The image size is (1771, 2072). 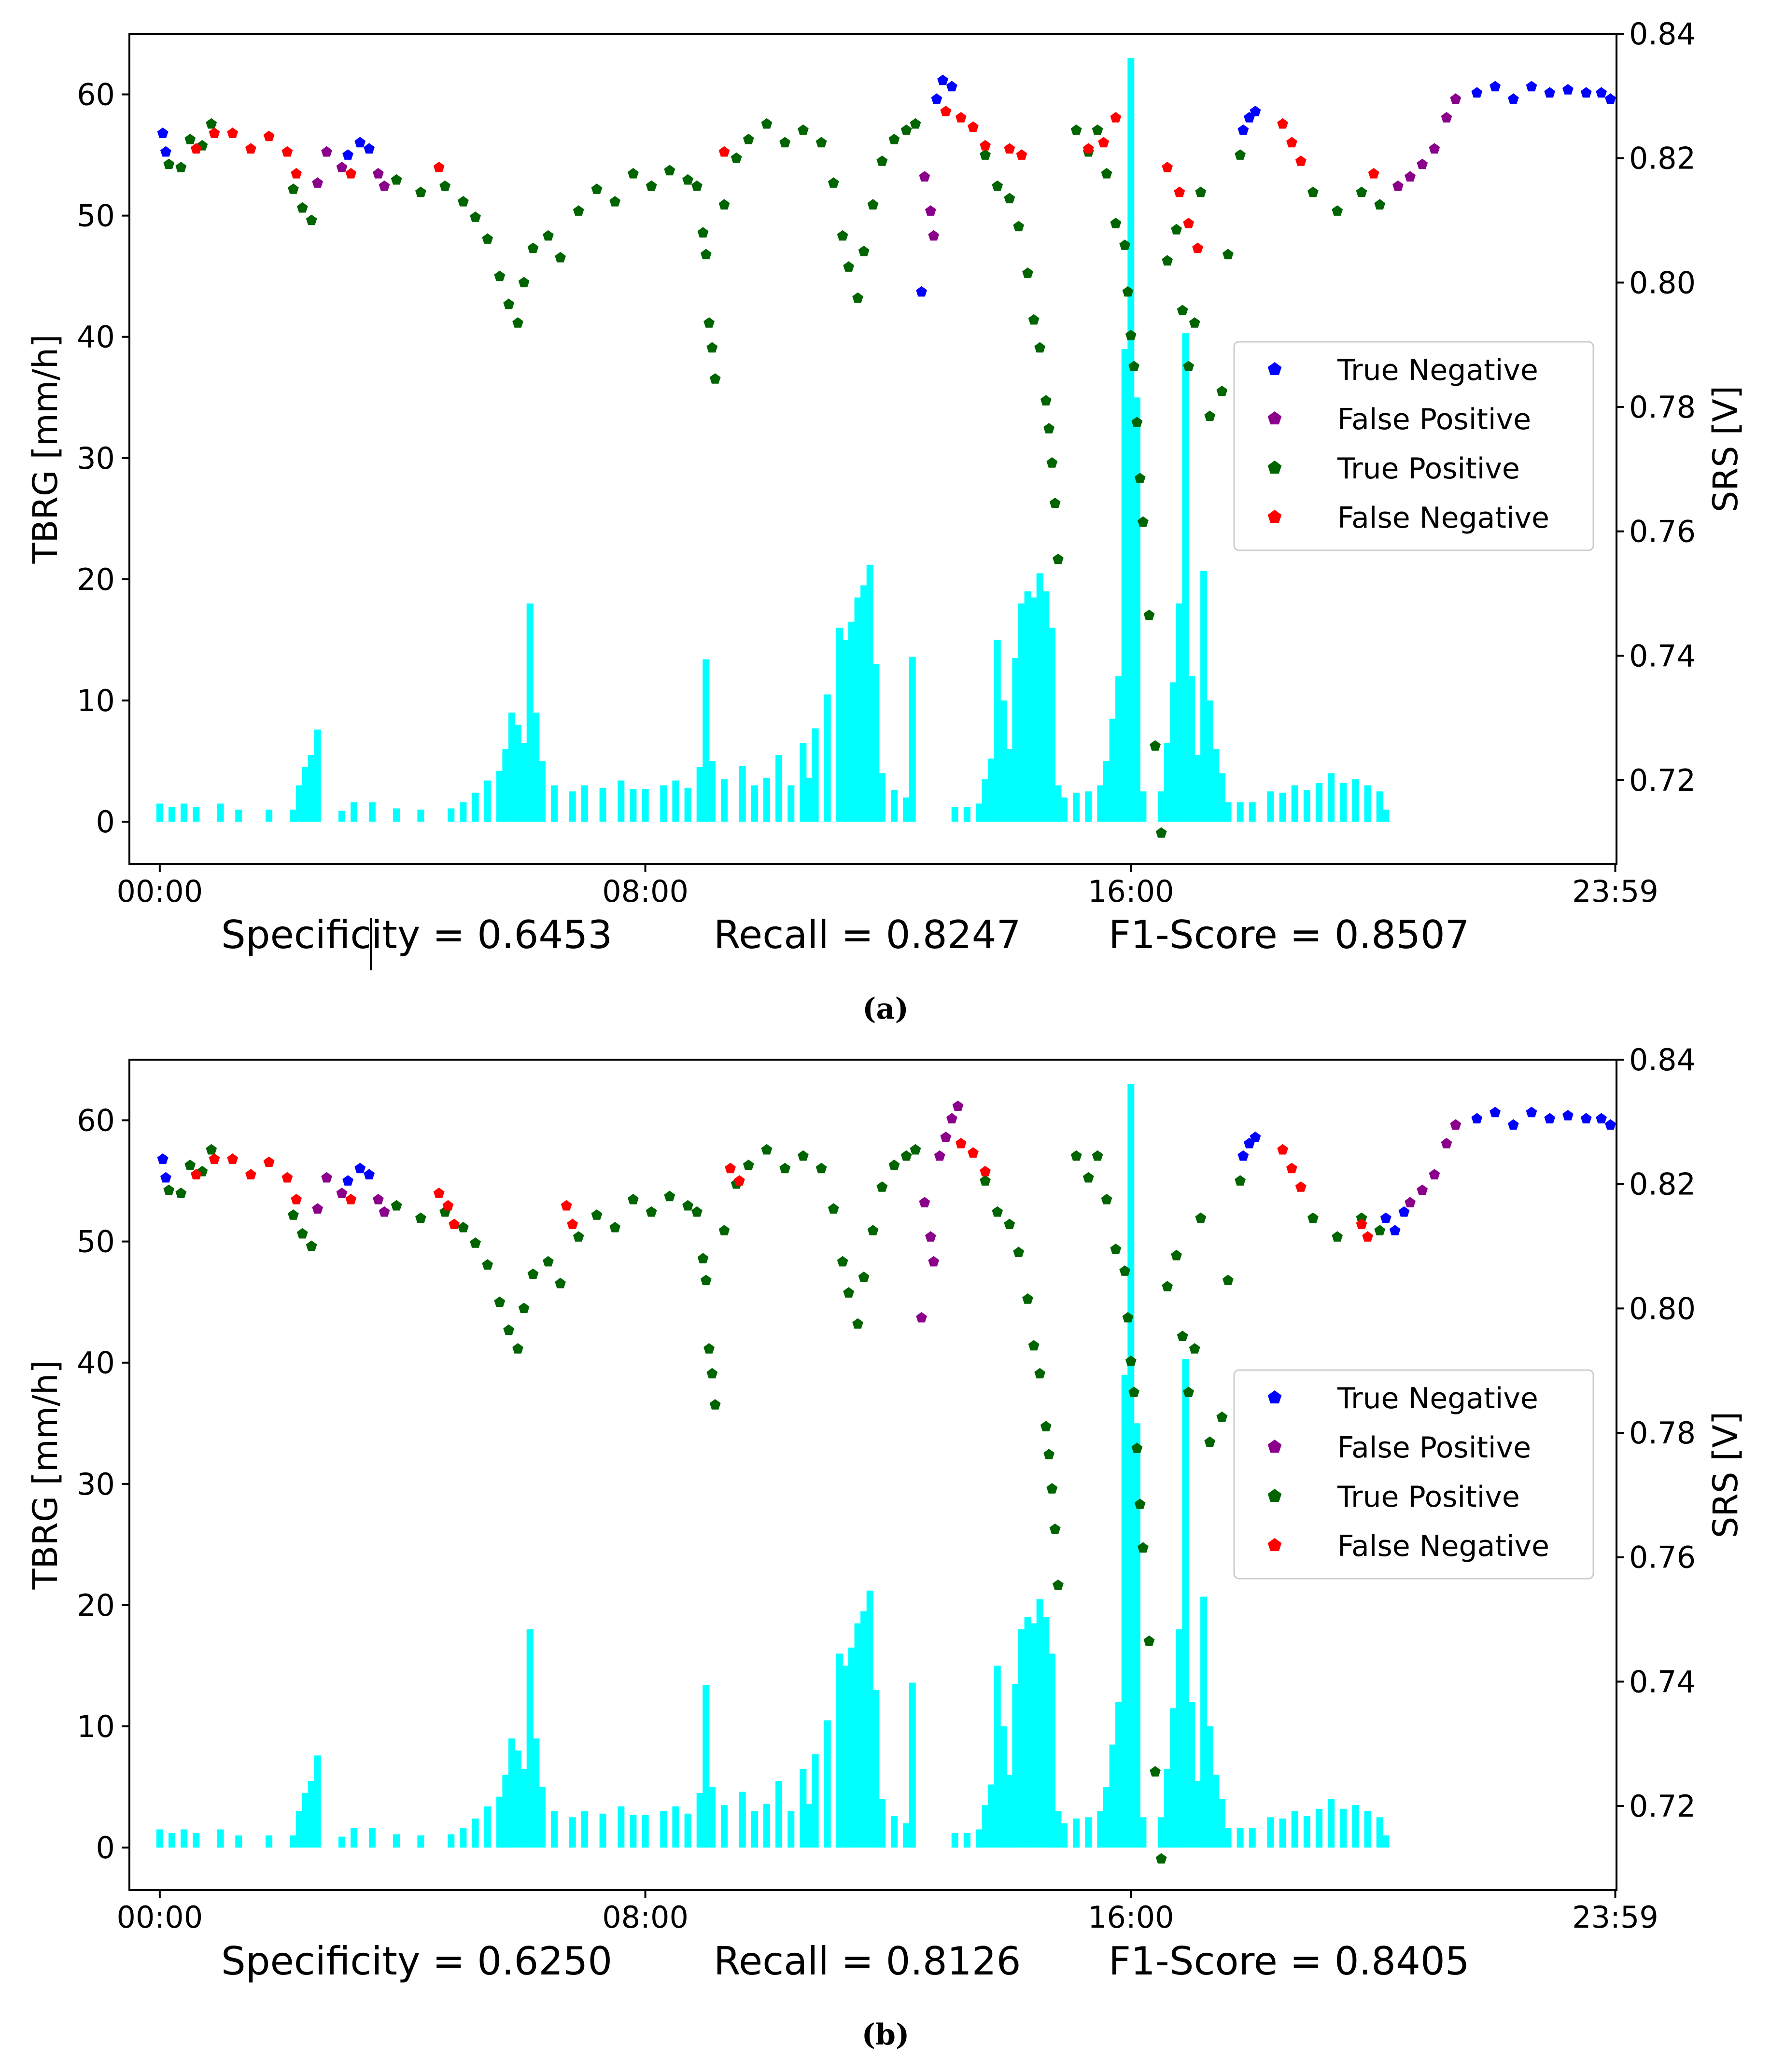 What do you see at coordinates (96, 1121) in the screenshot?
I see `panel-b-left-y-tick-label: 60` at bounding box center [96, 1121].